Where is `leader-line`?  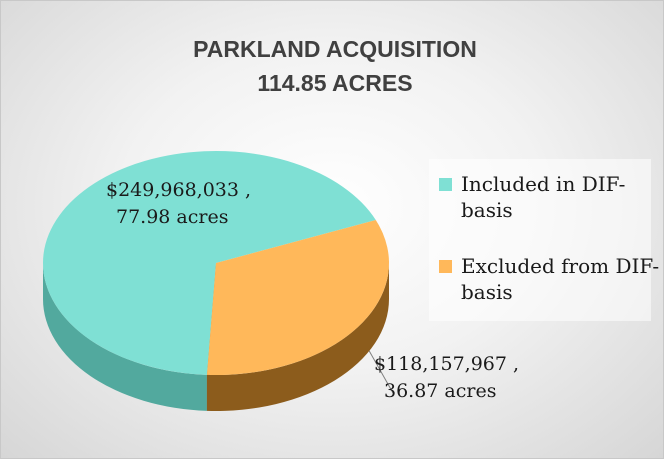 leader-line is located at coordinates (380, 370).